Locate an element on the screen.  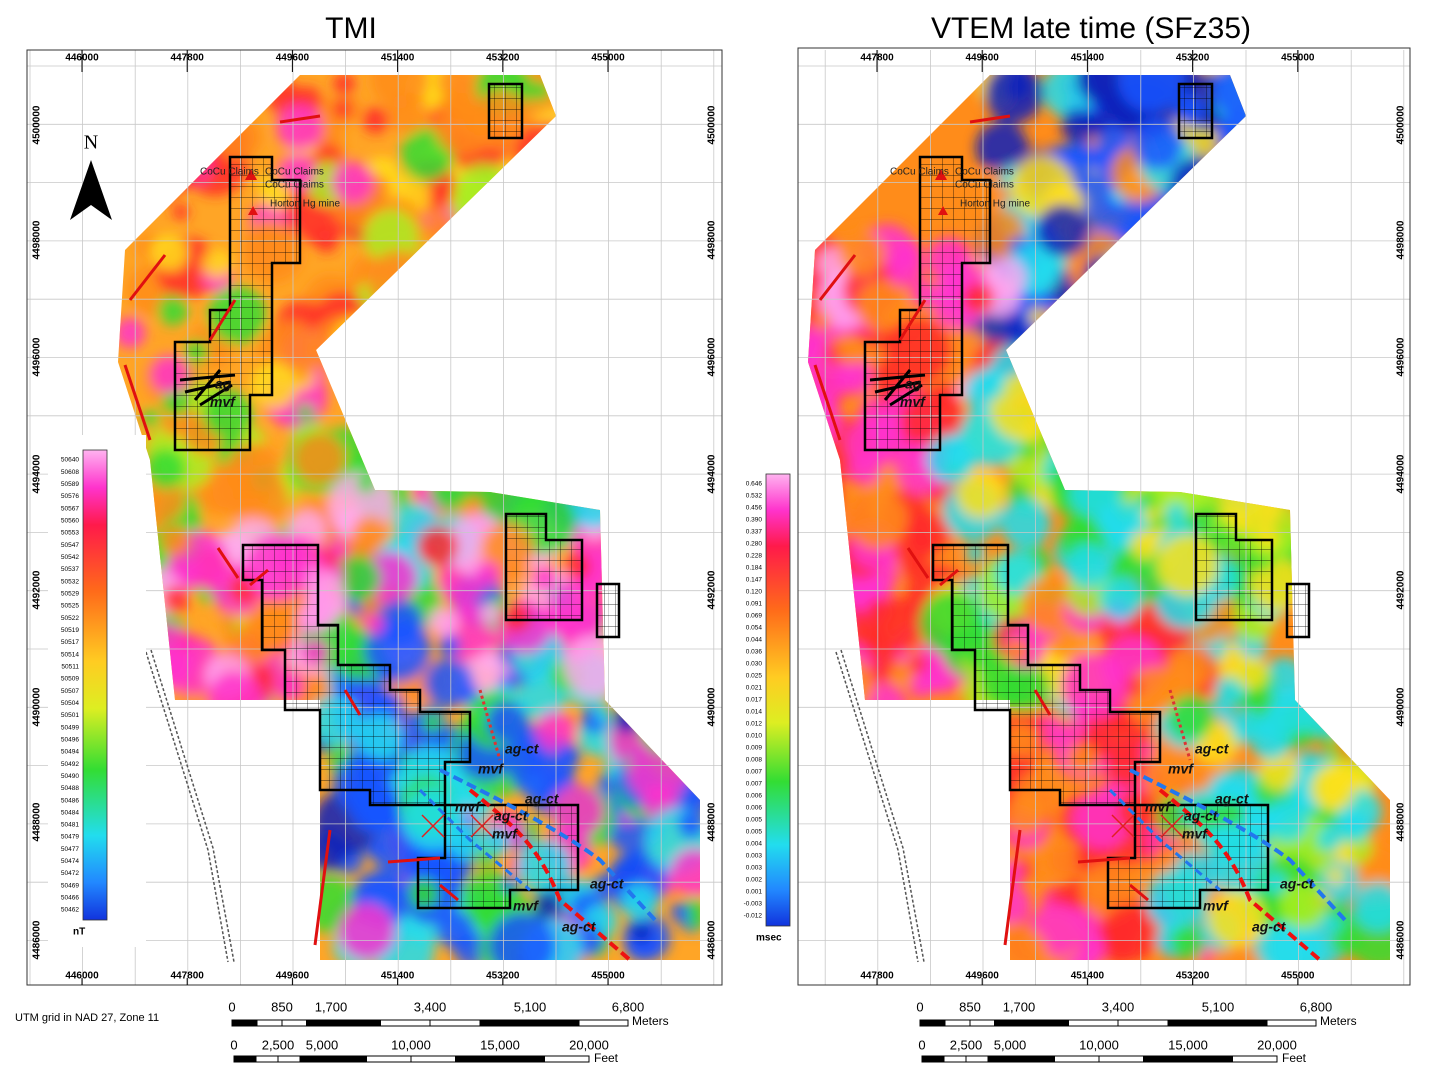
y-tick-label: 4492000 is located at coordinates (37, 589).